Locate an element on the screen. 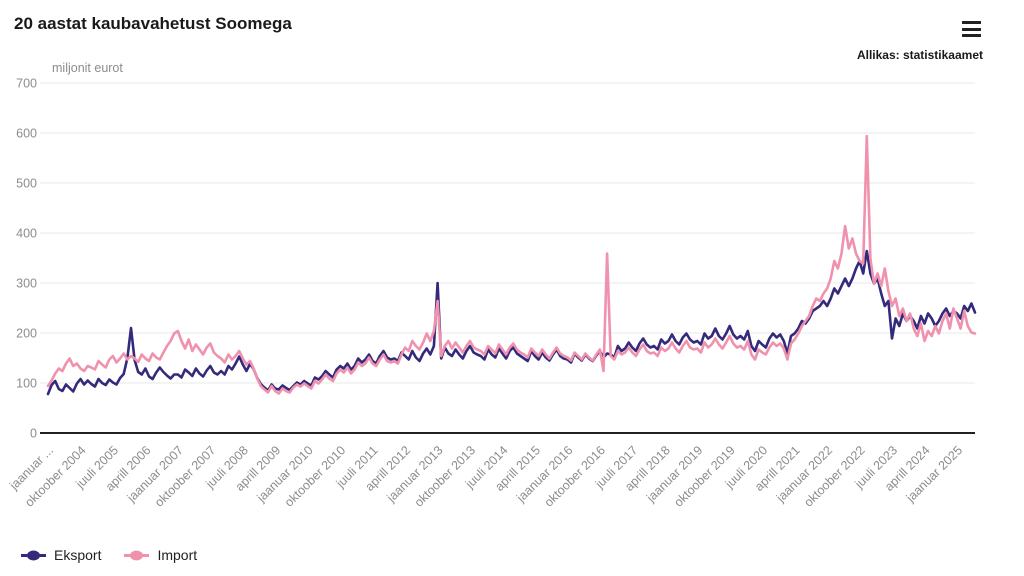 This screenshot has width=1024, height=576. y-axis-unit-label: miljonit eurot is located at coordinates (87, 68).